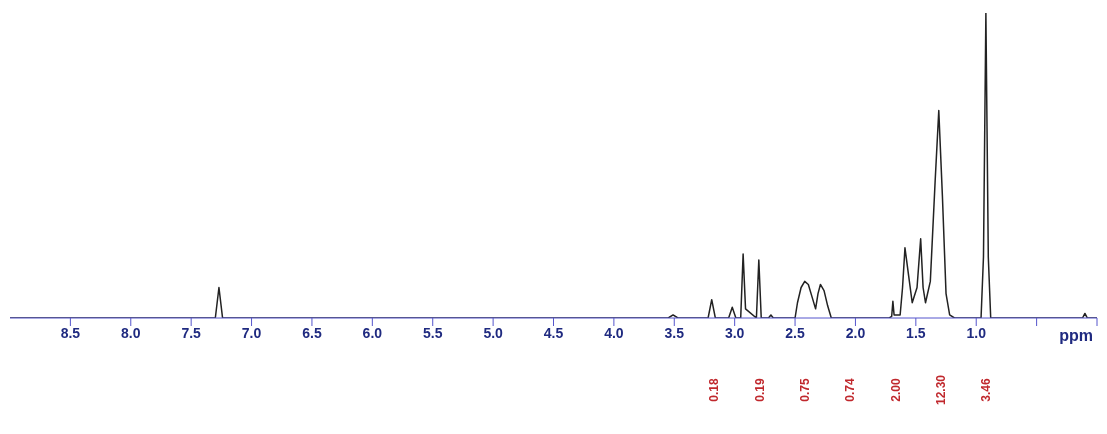 The width and height of the screenshot is (1107, 434). I want to click on x-tick-label: 6.5, so click(312, 332).